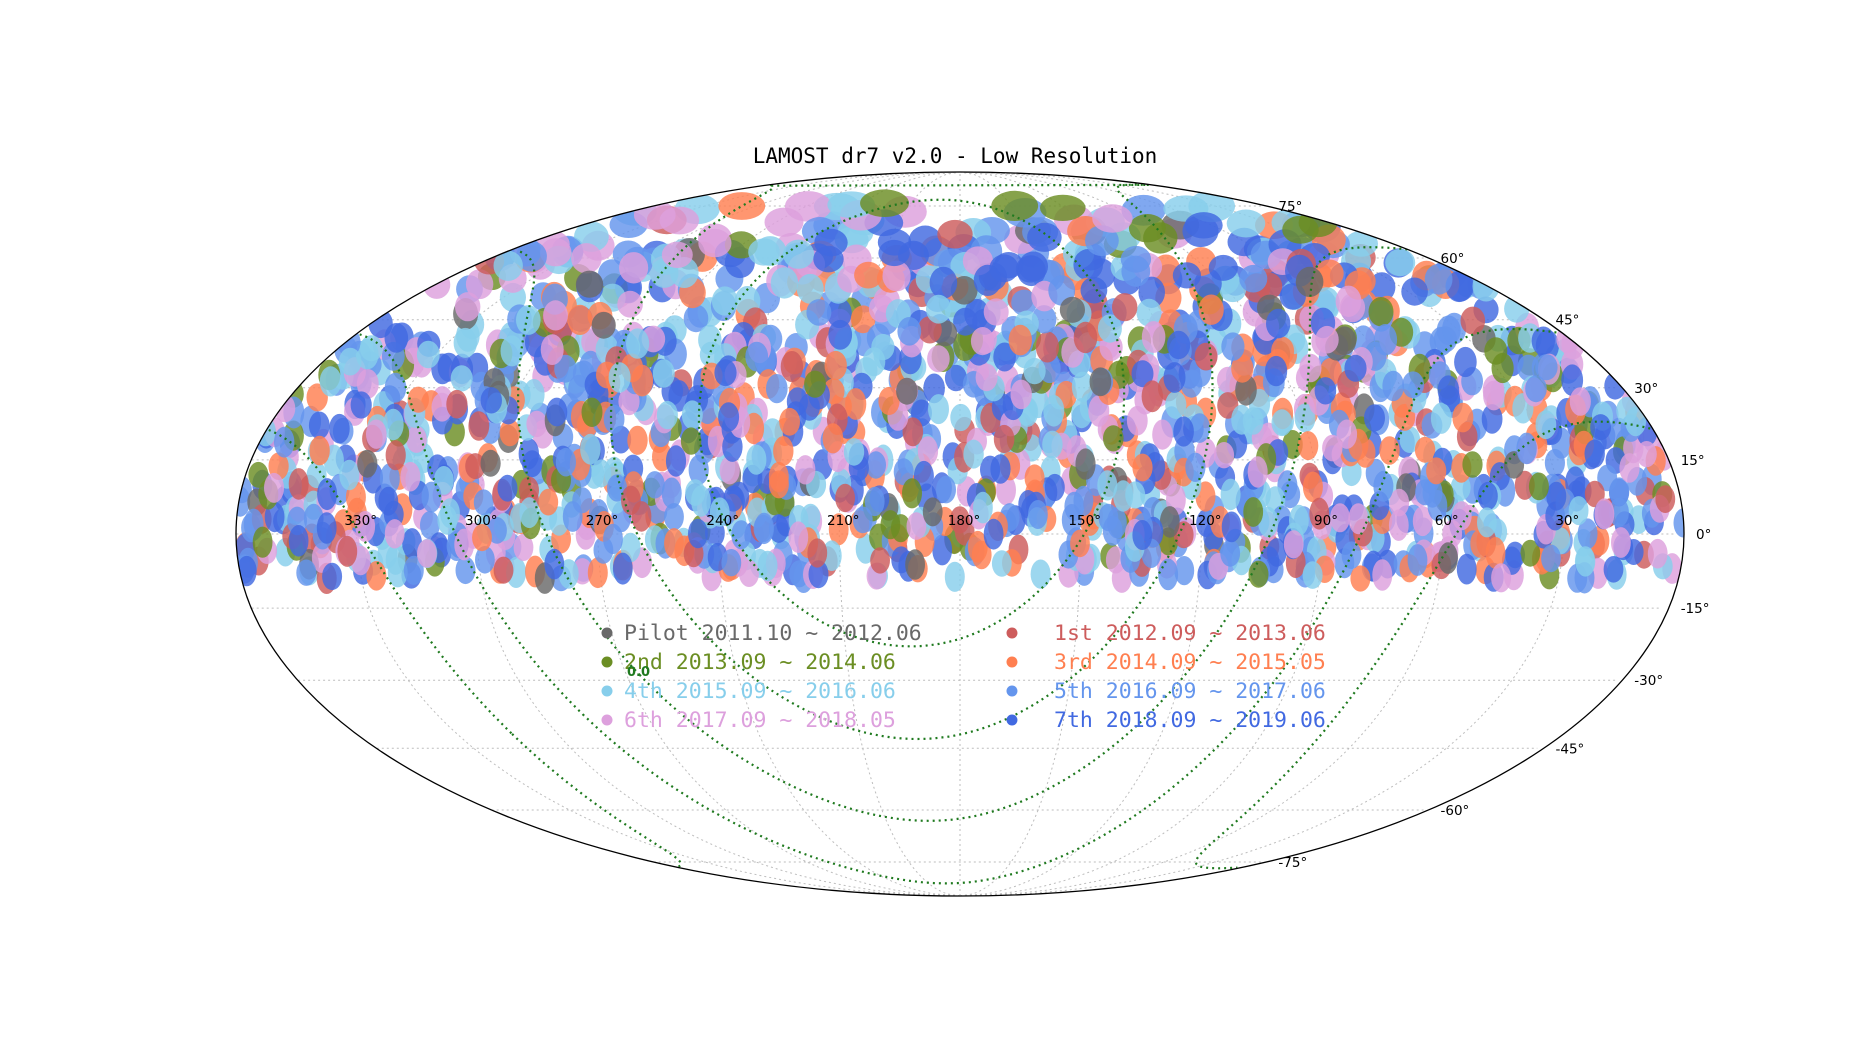  Describe the element at coordinates (1190, 691) in the screenshot. I see `legend-label: 5th 2016.09 ~ 2017.06` at that location.